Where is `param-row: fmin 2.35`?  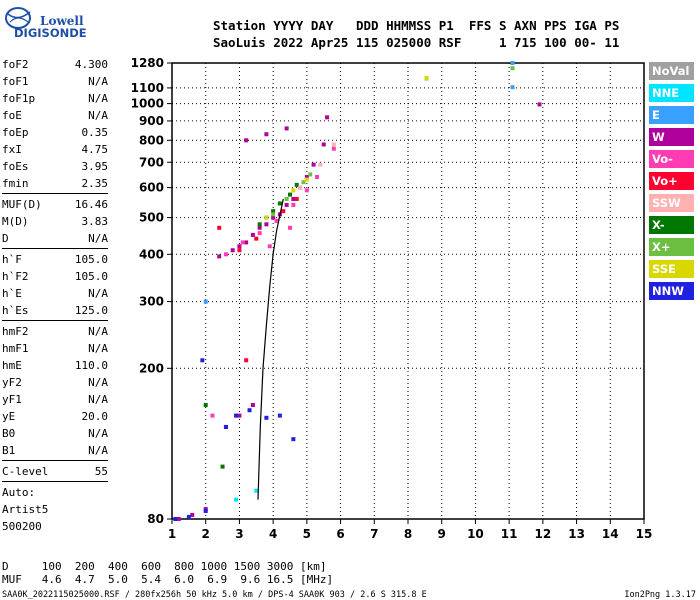 param-row: fmin 2.35 is located at coordinates (55, 183).